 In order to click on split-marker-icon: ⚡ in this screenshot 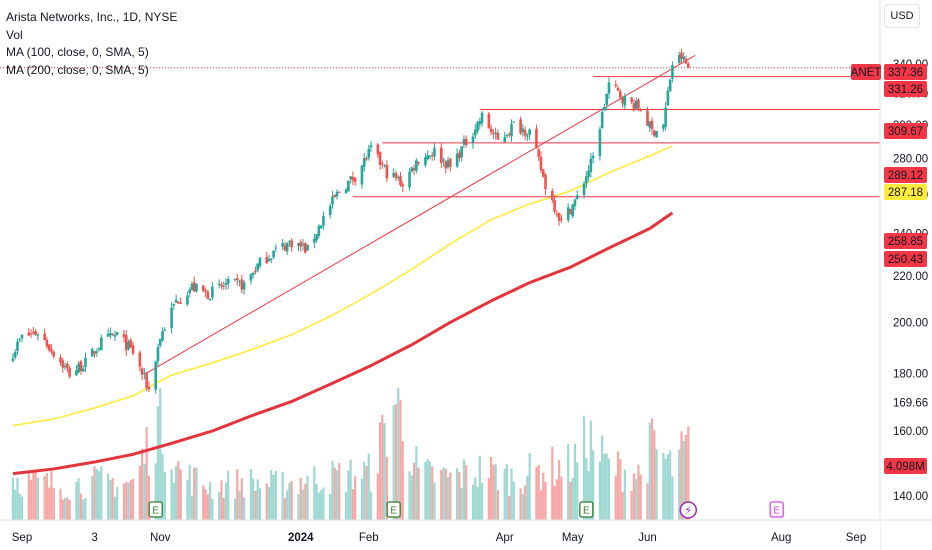, I will do `click(688, 510)`.